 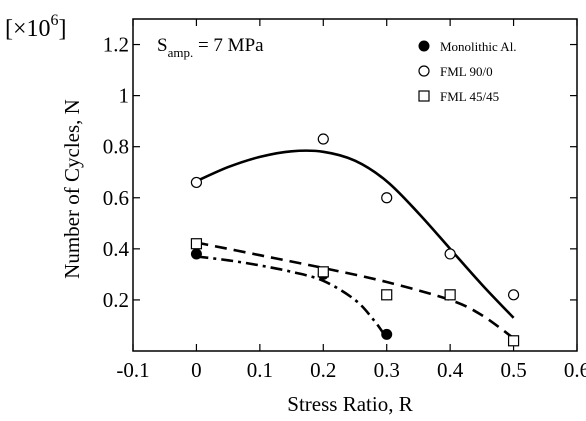 I want to click on y-tick-label: 0.6, so click(x=116, y=198).